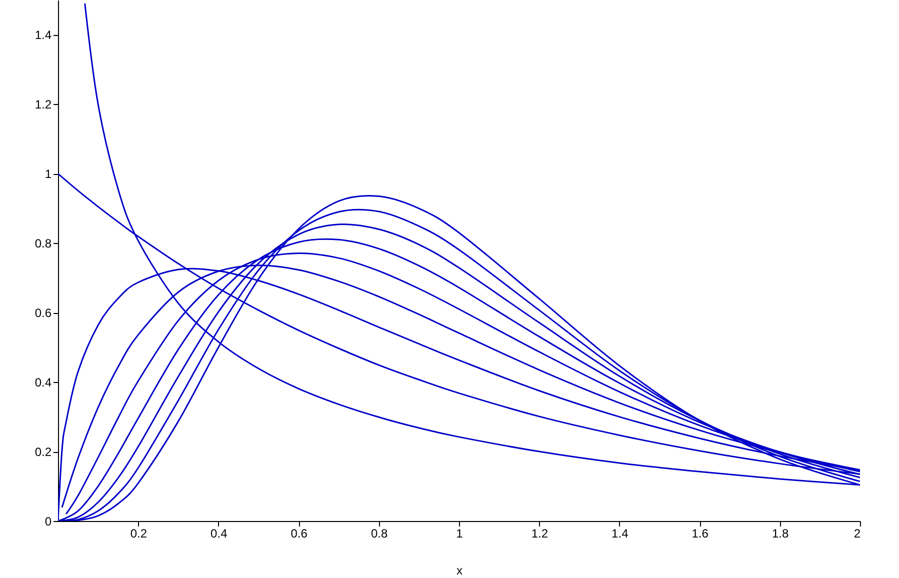 The height and width of the screenshot is (578, 899). I want to click on y-tick-label: 0.8, so click(43, 243).